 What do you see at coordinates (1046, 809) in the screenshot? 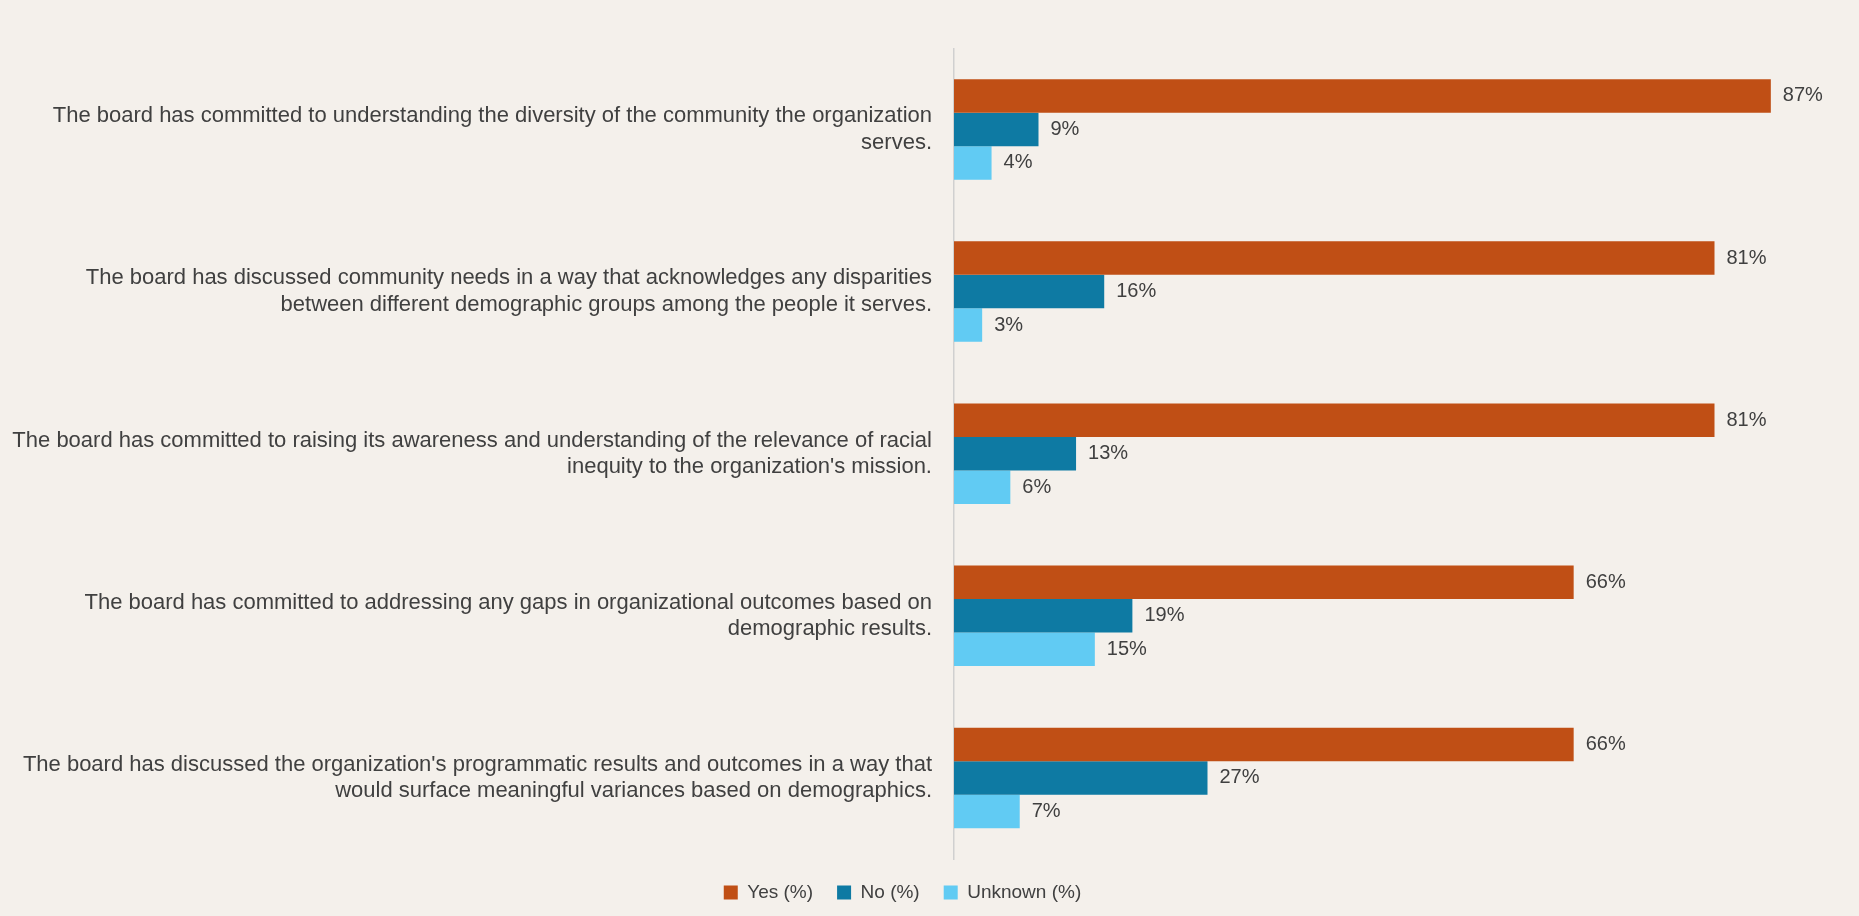
I see `data-label: 7%` at bounding box center [1046, 809].